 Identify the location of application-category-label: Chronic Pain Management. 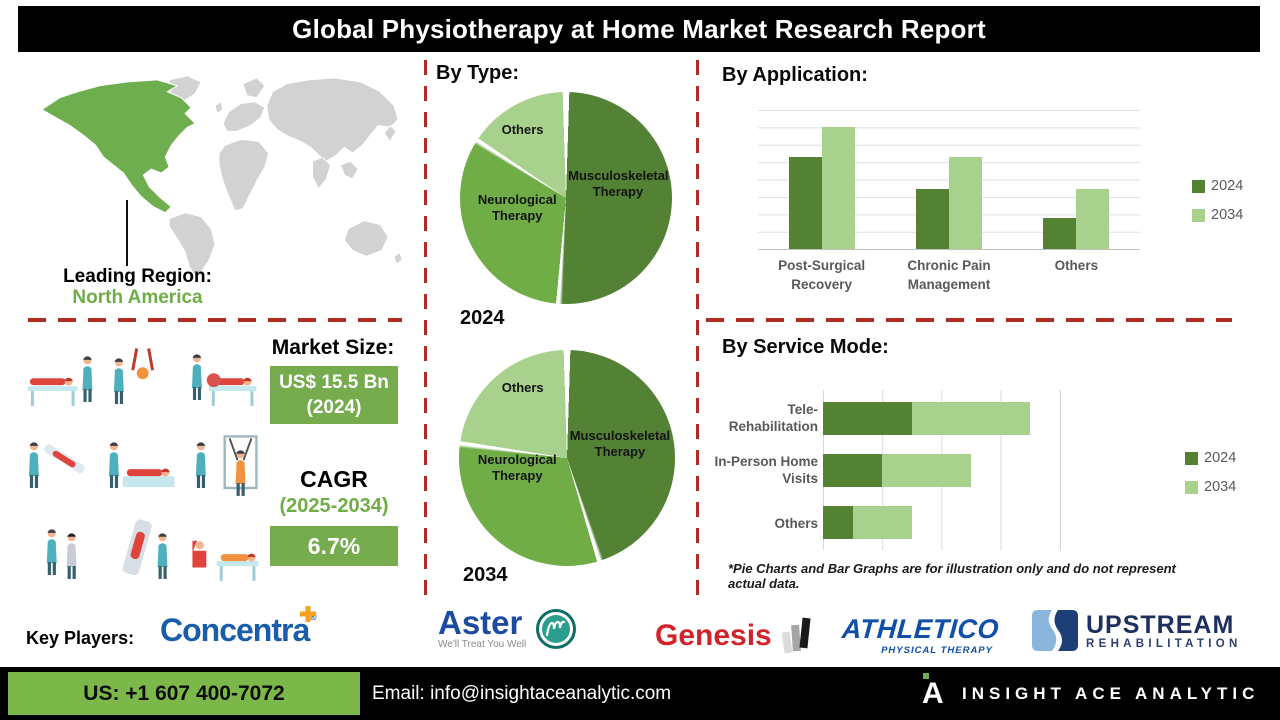
(949, 275).